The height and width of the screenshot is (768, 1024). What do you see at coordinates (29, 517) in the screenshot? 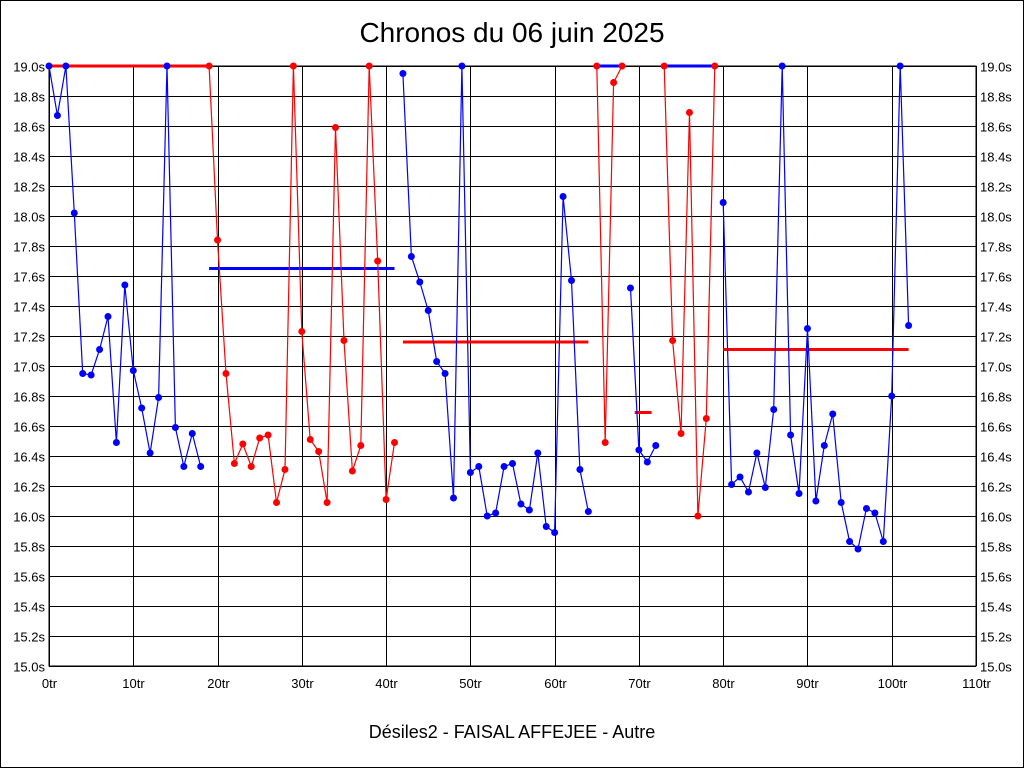
I see `y-tick-label-left: 16.0s` at bounding box center [29, 517].